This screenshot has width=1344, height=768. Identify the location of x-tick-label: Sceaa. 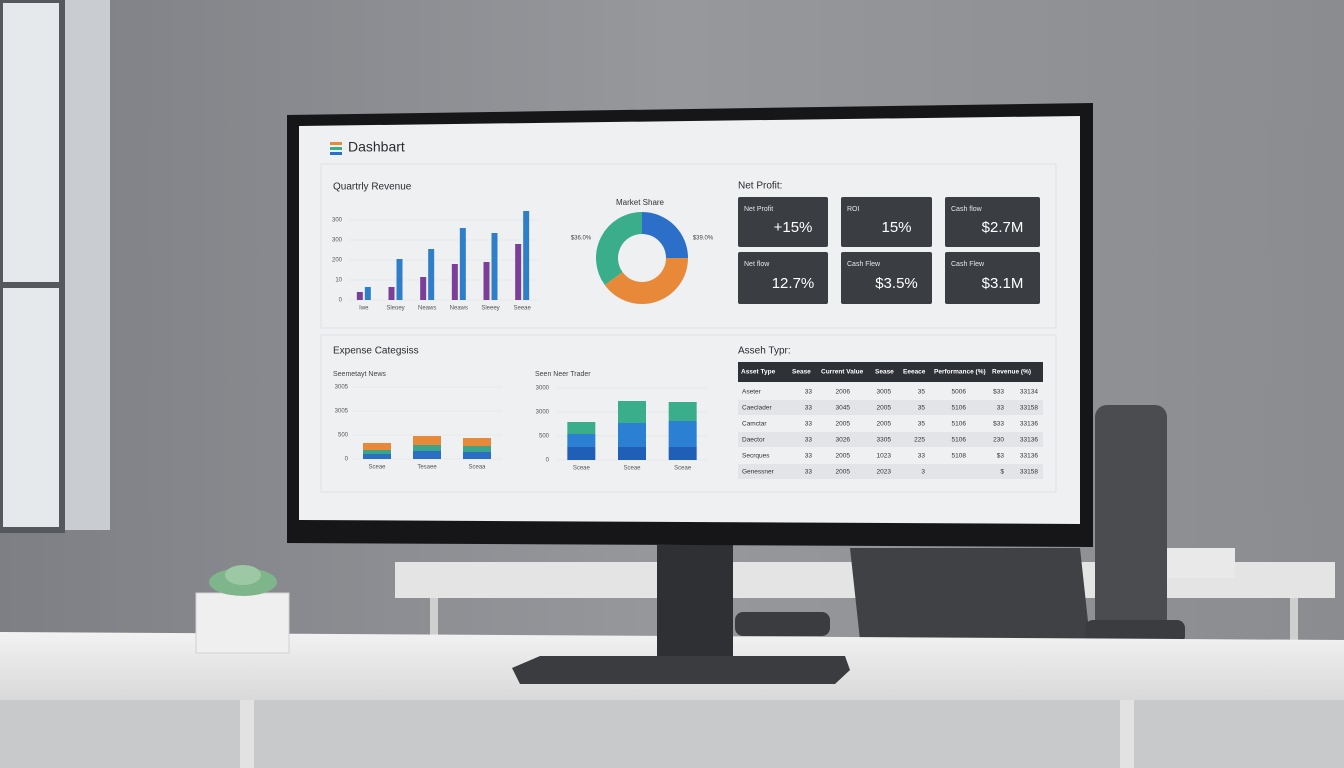
(477, 468).